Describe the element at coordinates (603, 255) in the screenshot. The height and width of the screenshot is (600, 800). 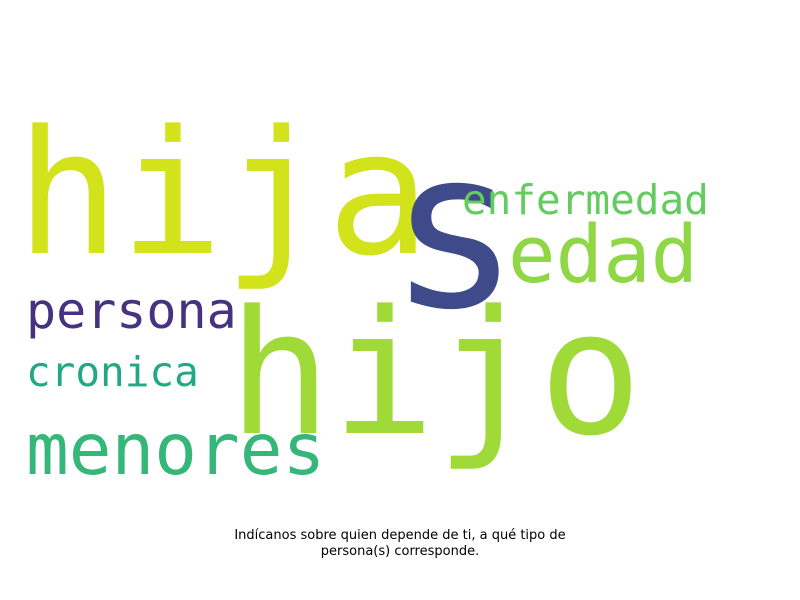
I see `word-edad: edad` at that location.